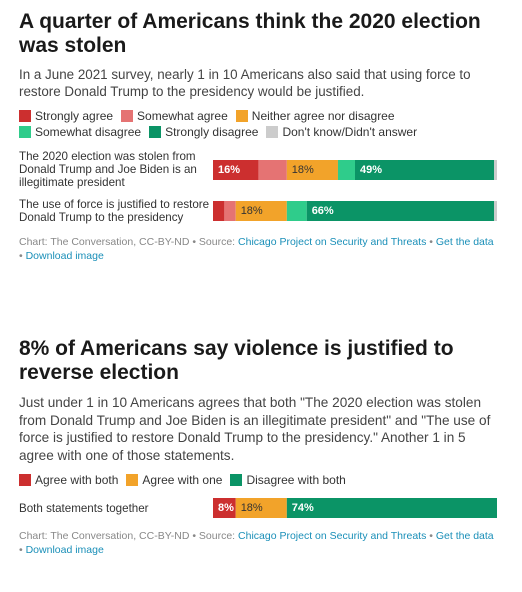 The height and width of the screenshot is (592, 522). Describe the element at coordinates (74, 116) in the screenshot. I see `legend-label: Strongly agree` at that location.